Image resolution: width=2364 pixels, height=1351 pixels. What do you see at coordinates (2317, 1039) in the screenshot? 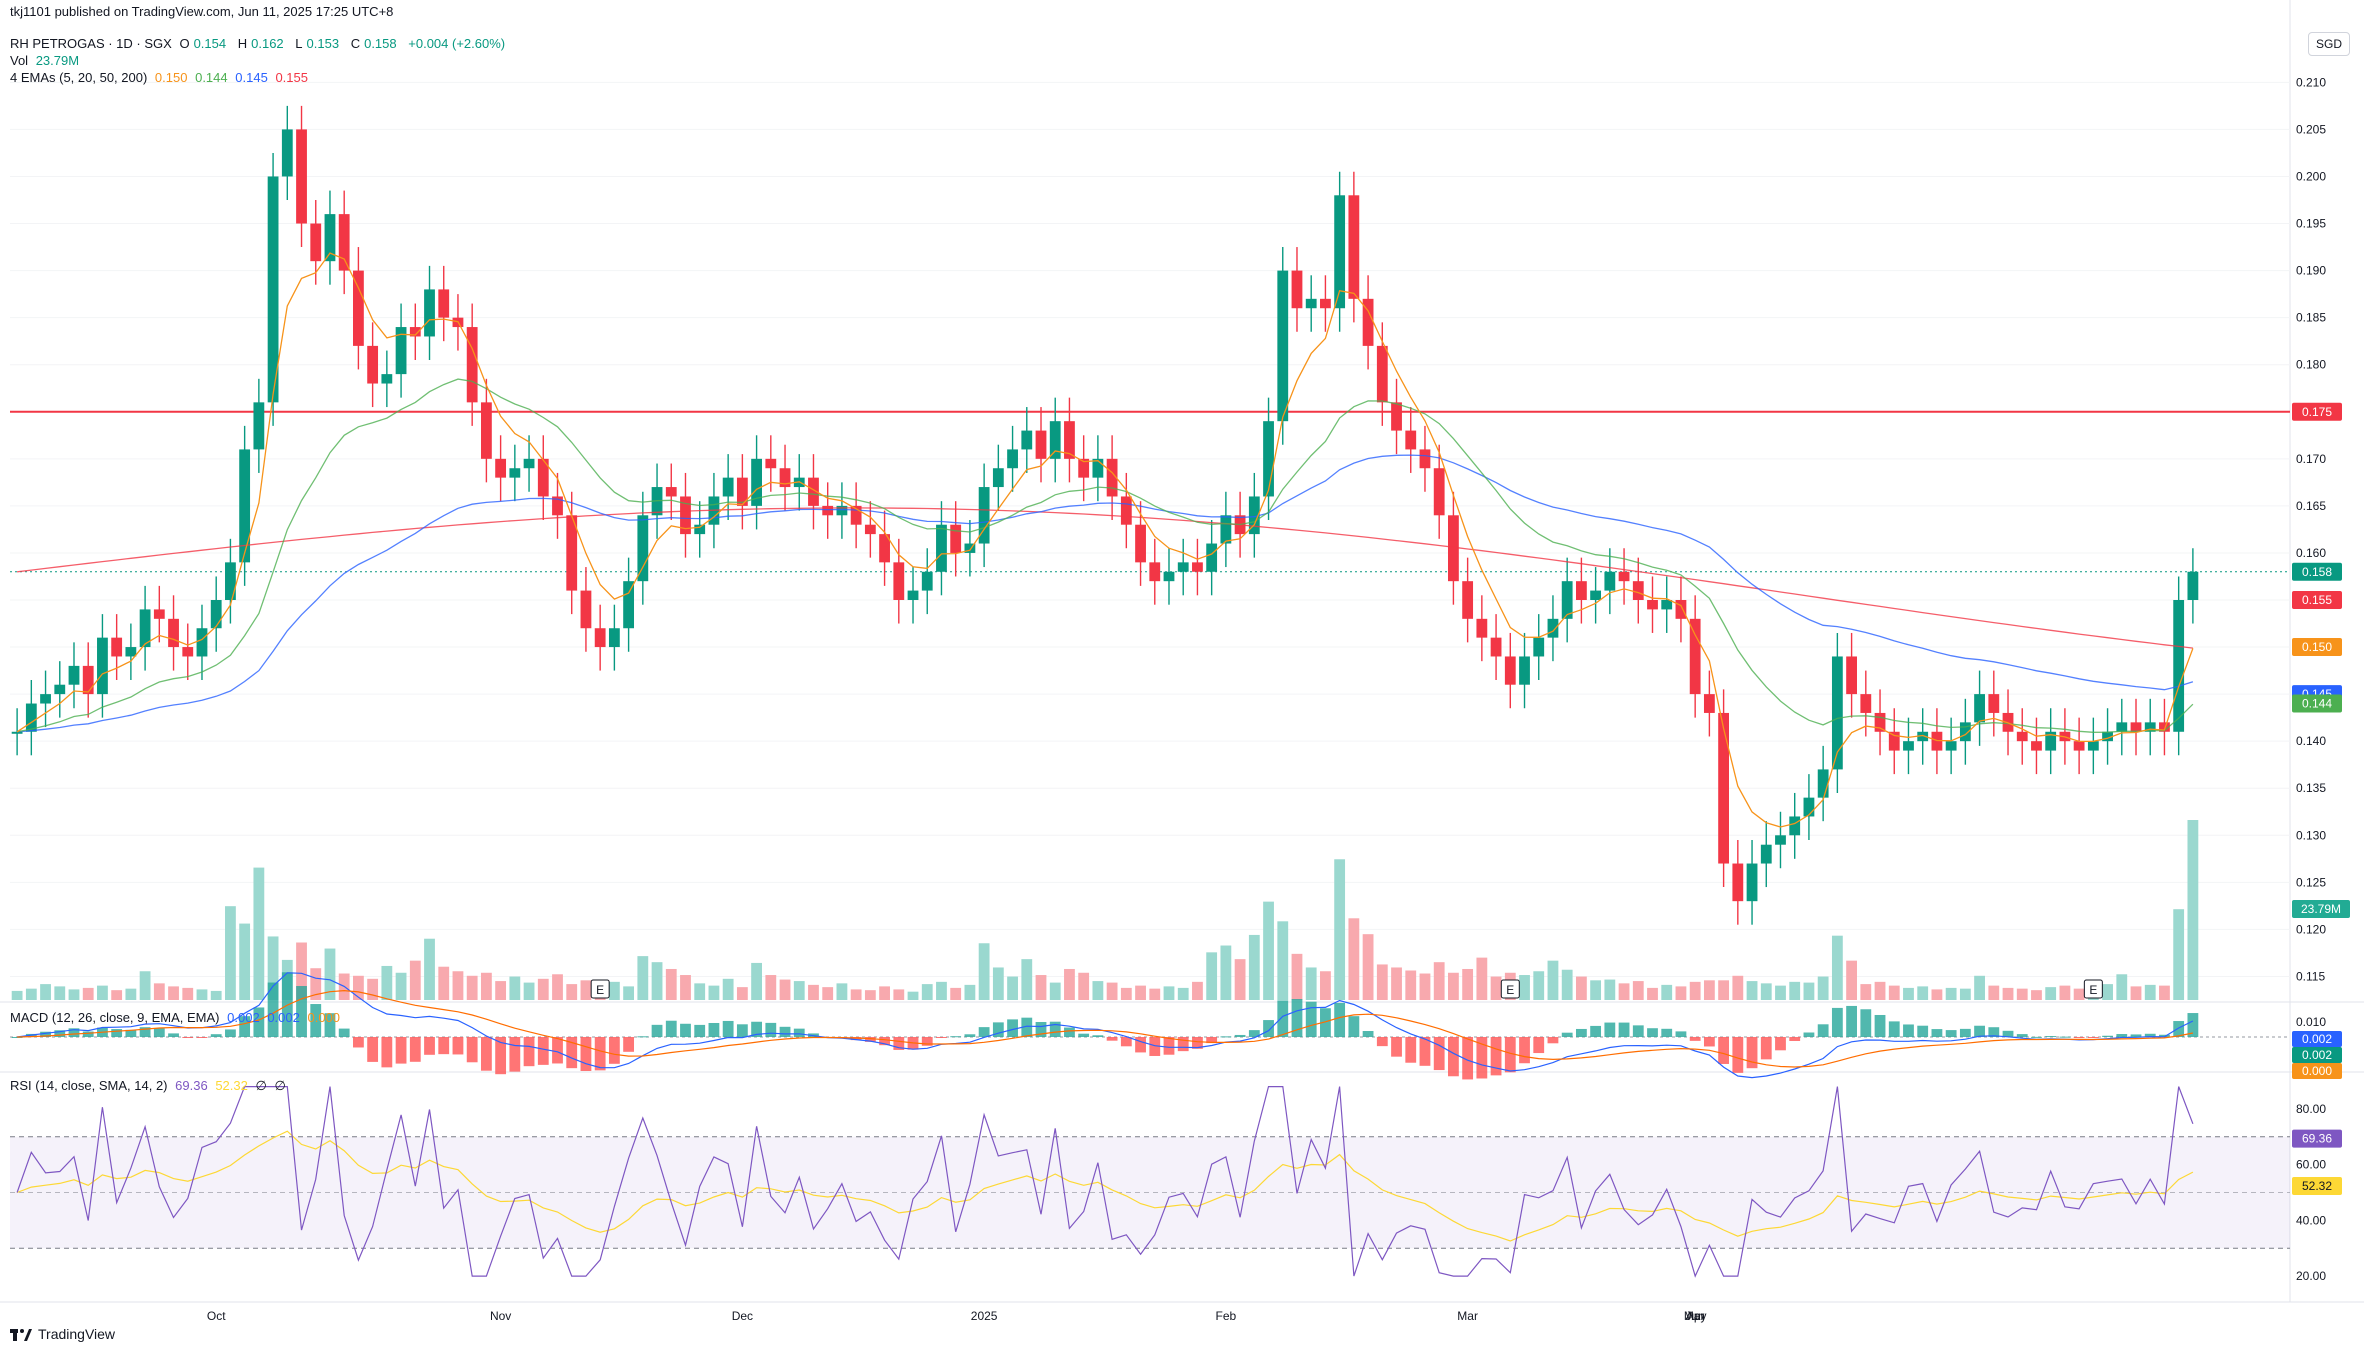
I see `macd-tag-box` at bounding box center [2317, 1039].